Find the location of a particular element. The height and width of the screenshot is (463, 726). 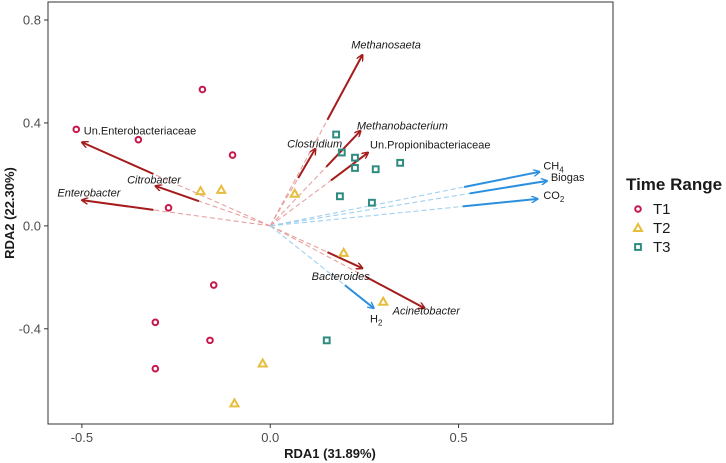

projection-line-co2 is located at coordinates (404, 212).